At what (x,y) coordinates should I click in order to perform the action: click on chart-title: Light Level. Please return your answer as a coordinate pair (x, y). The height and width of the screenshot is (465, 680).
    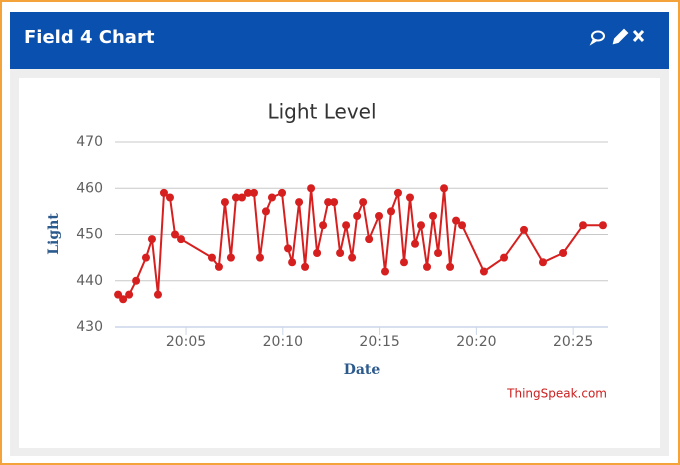
    Looking at the image, I should click on (321, 112).